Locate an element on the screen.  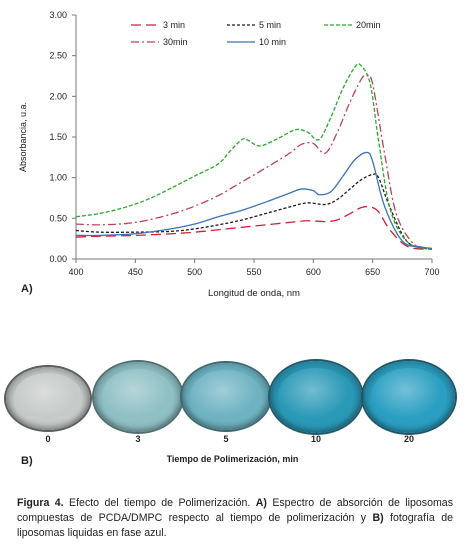
chart-legend: 3 min 5 min 20min 30min 10 min is located at coordinates (256, 33).